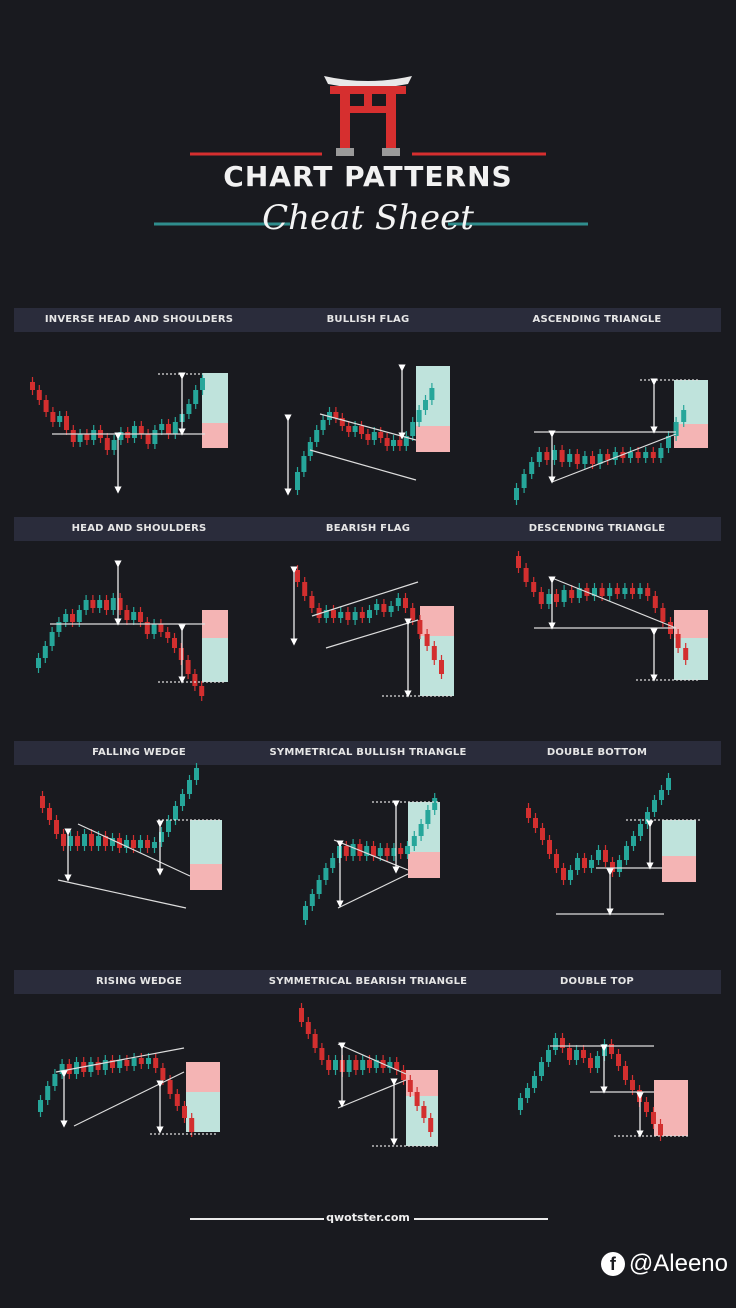 The image size is (736, 1308). Describe the element at coordinates (597, 981) in the screenshot. I see `pattern-label: DOUBLE TOP` at that location.